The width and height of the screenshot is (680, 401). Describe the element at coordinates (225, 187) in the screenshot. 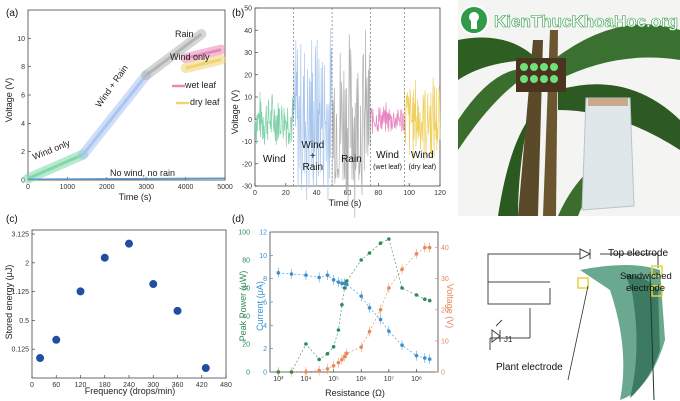

I see `chart-a-xtick-label: 5000` at that location.